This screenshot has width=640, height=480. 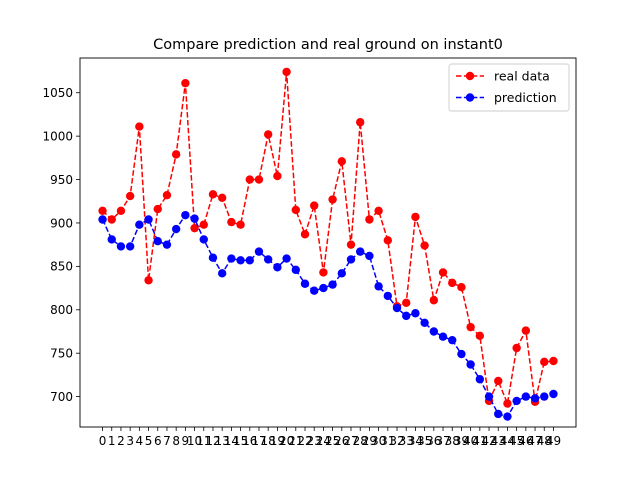 I want to click on x-tick-label: 5, so click(x=149, y=441).